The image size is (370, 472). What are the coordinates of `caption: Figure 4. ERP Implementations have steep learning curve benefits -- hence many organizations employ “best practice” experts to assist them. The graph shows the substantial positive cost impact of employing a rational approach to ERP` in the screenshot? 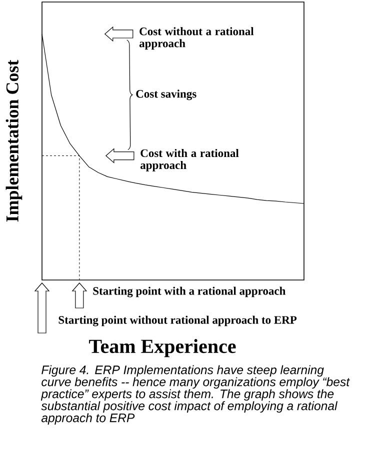 It's located at (195, 395).